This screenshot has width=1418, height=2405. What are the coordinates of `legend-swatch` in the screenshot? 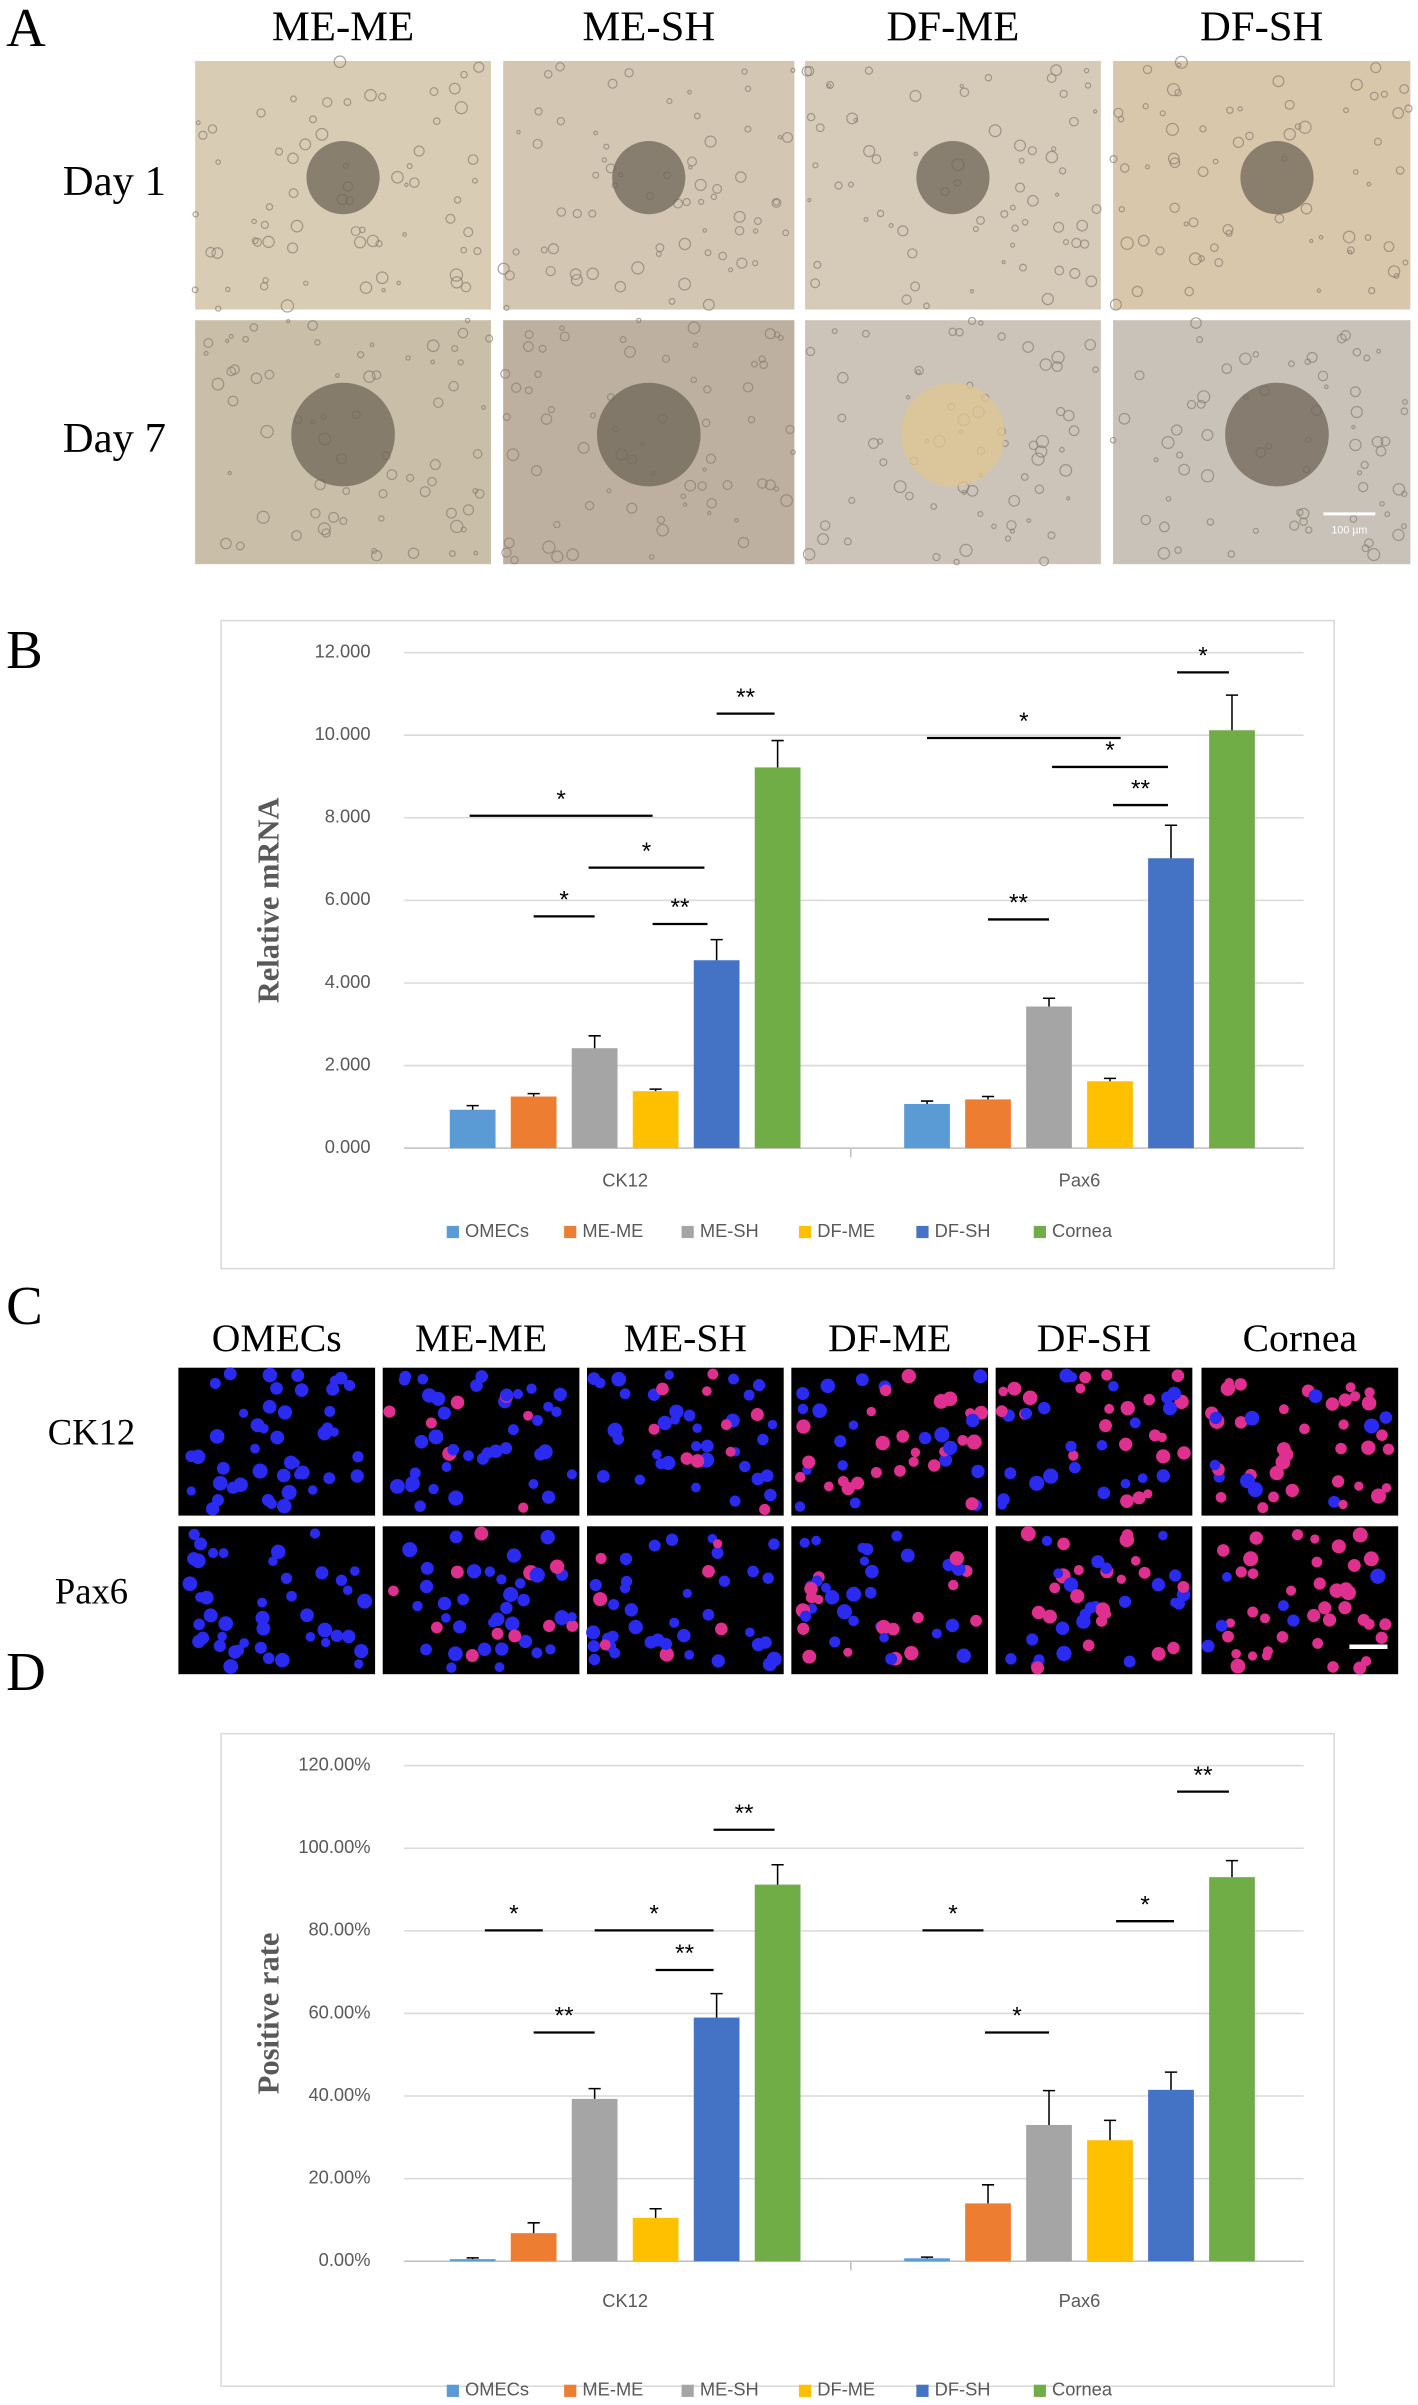 It's located at (805, 1232).